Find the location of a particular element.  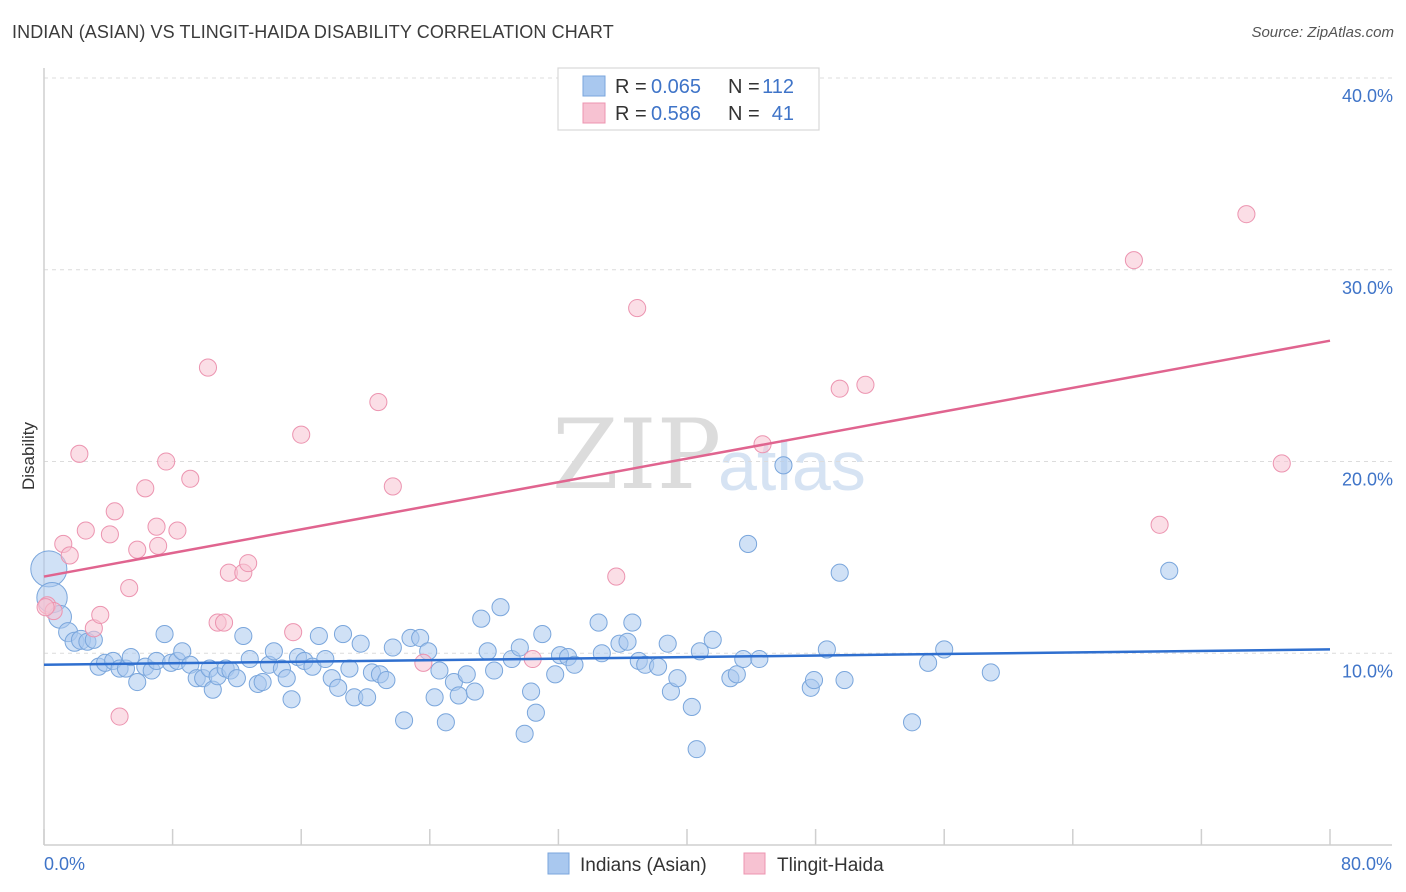

y-tick-label: 30.0% is located at coordinates (1367, 288).